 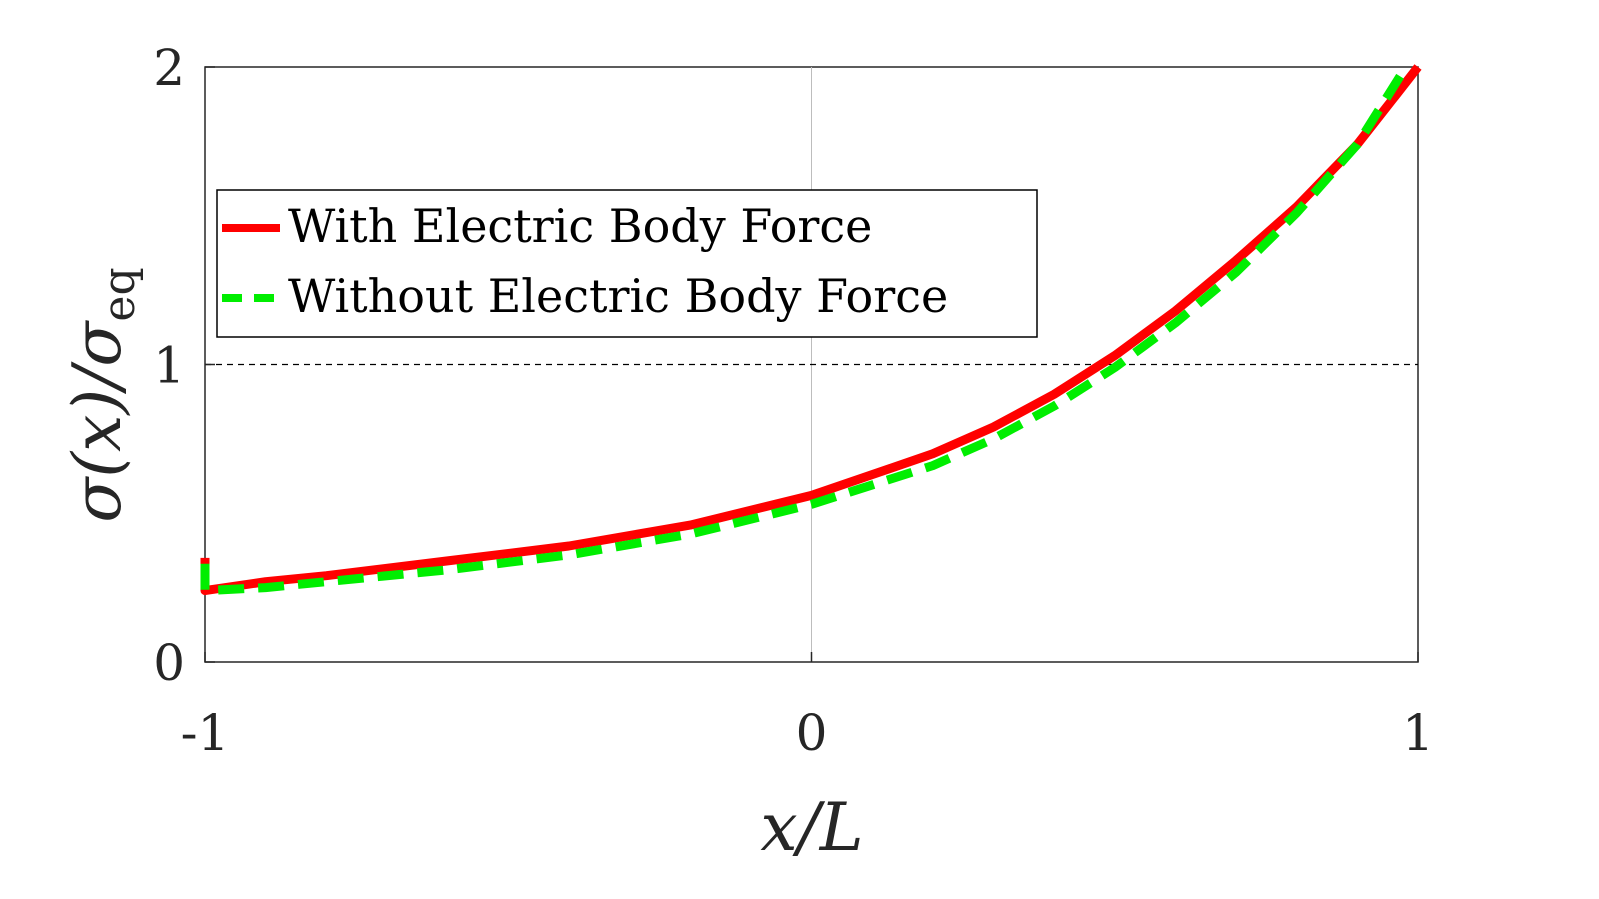 What do you see at coordinates (205, 733) in the screenshot?
I see `x-tick-label: -1` at bounding box center [205, 733].